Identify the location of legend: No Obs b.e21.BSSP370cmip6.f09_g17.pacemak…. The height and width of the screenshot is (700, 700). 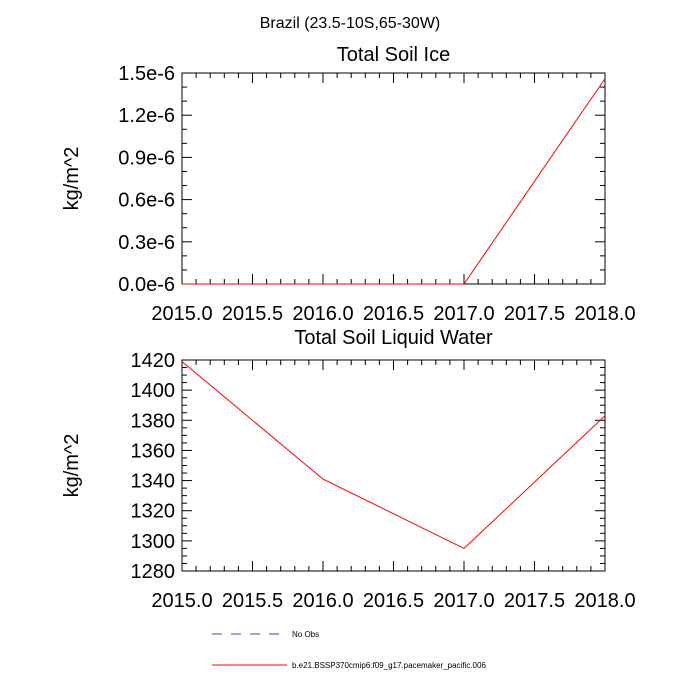
(349, 650).